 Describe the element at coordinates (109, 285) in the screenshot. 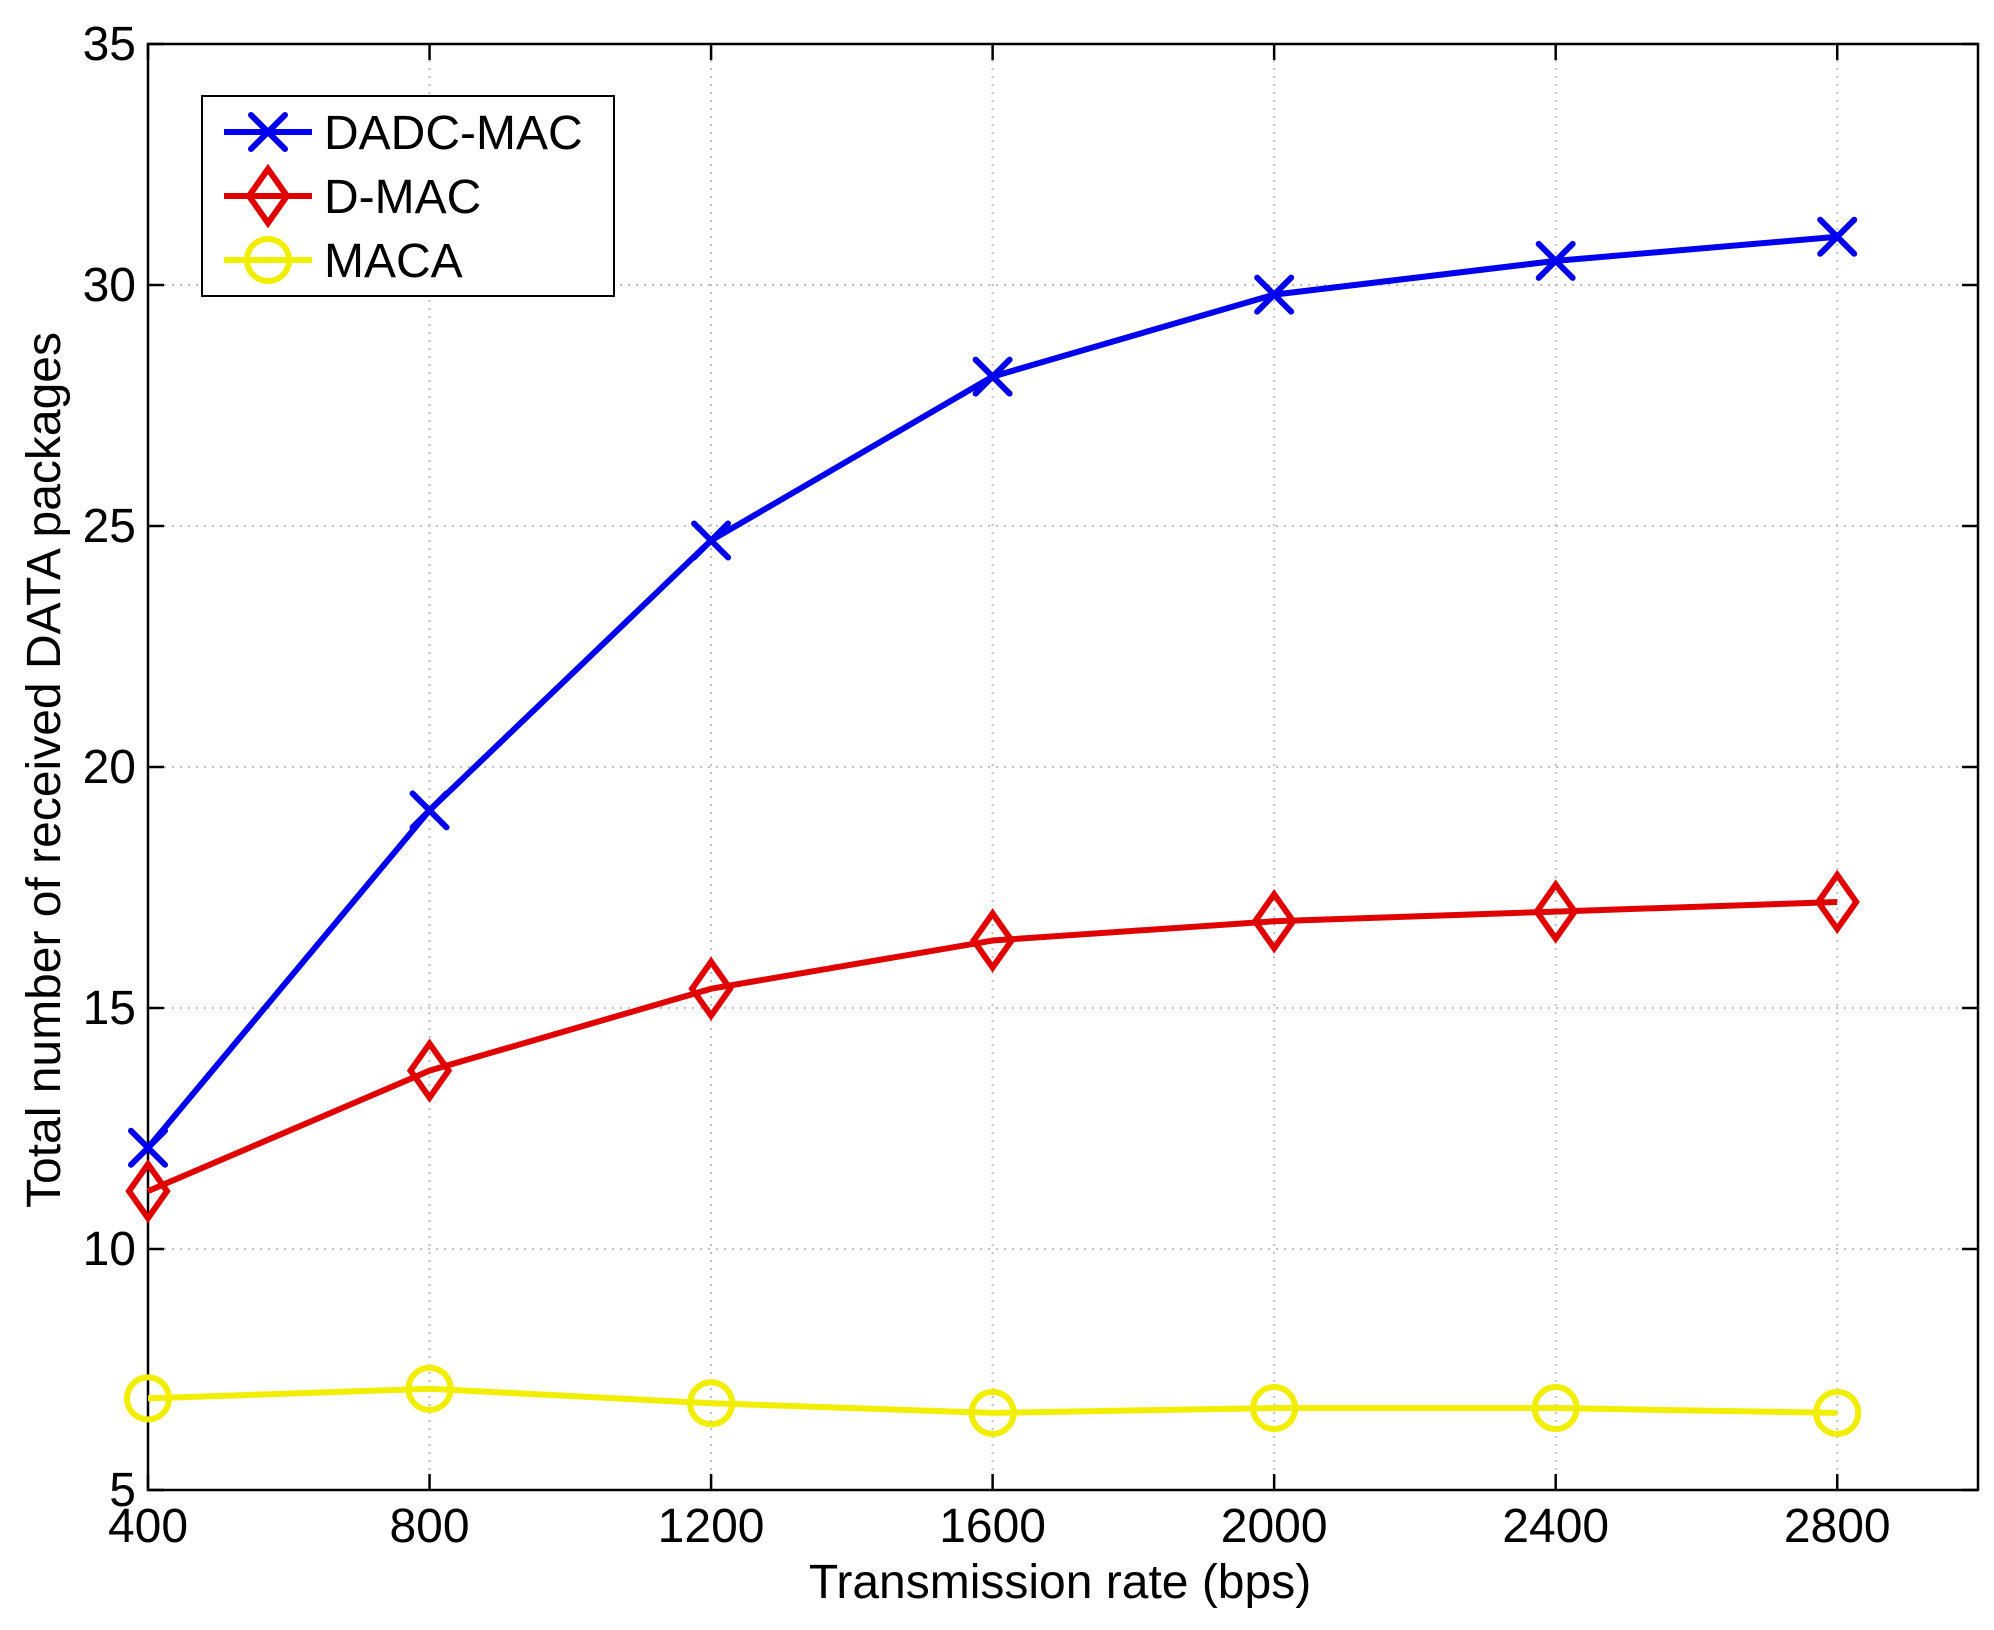

I see `y-tick-label: 30` at that location.